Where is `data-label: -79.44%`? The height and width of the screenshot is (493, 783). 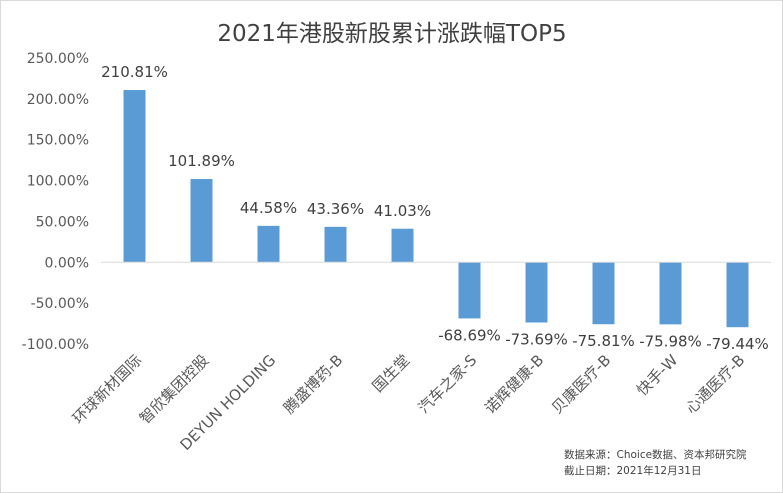
data-label: -79.44% is located at coordinates (737, 344).